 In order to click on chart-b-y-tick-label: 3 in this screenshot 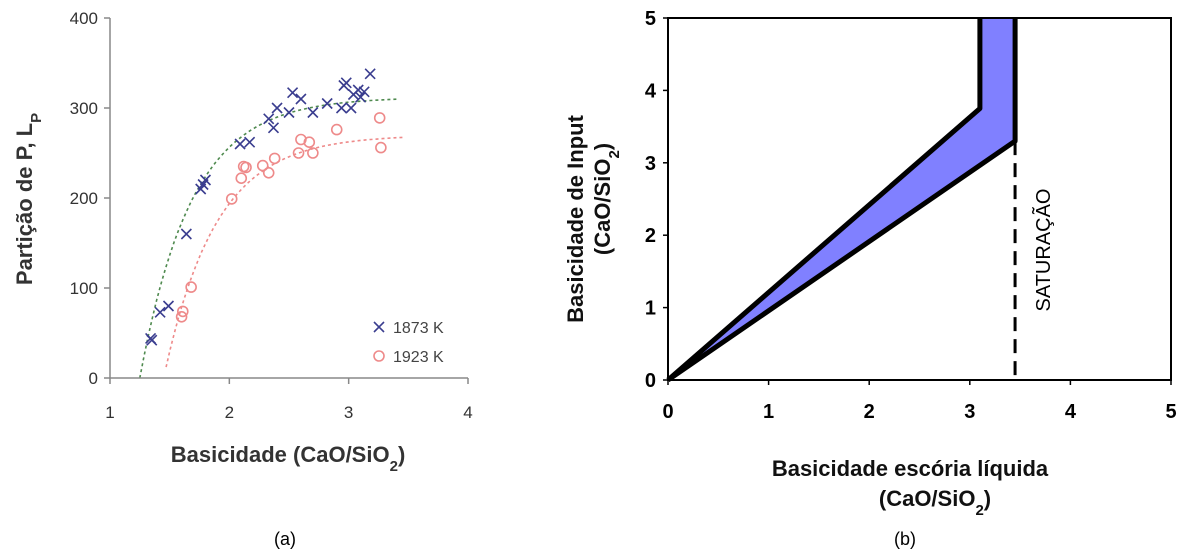, I will do `click(650, 164)`.